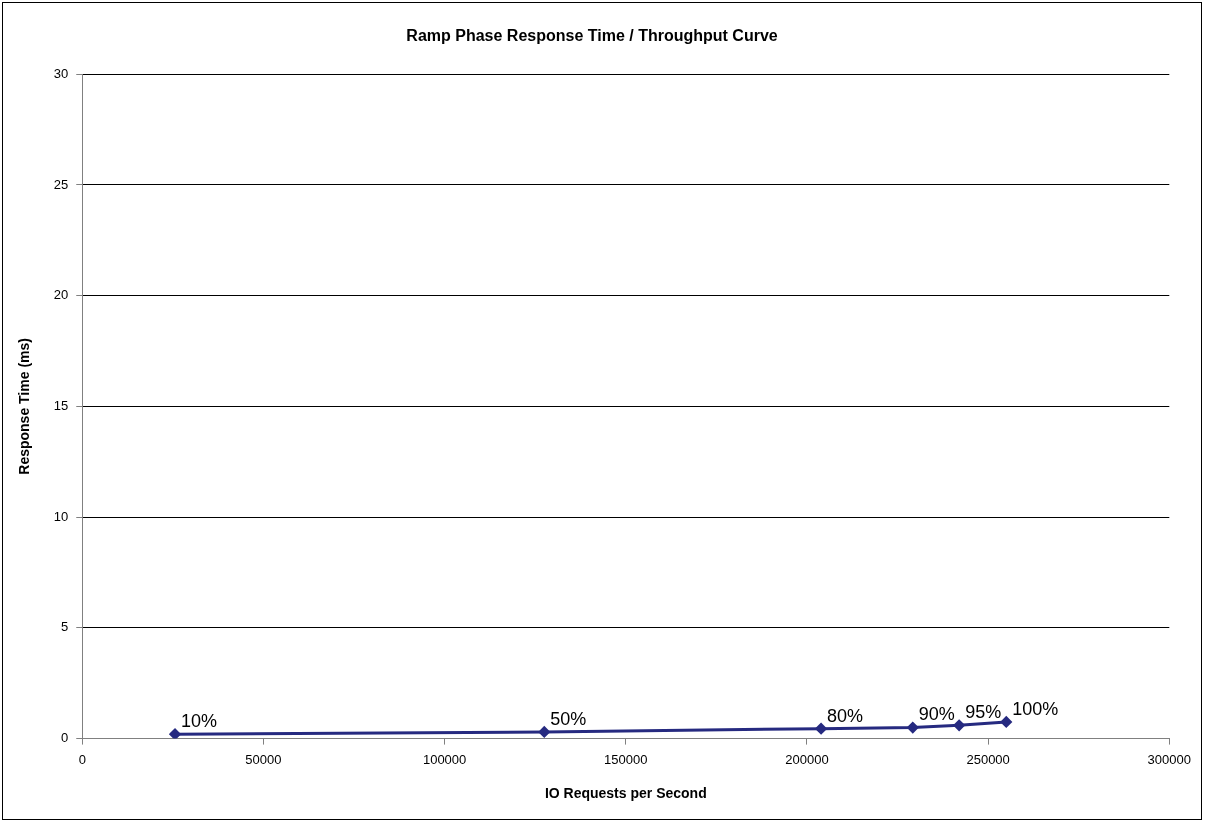  What do you see at coordinates (568, 718) in the screenshot?
I see `annotation: 50%` at bounding box center [568, 718].